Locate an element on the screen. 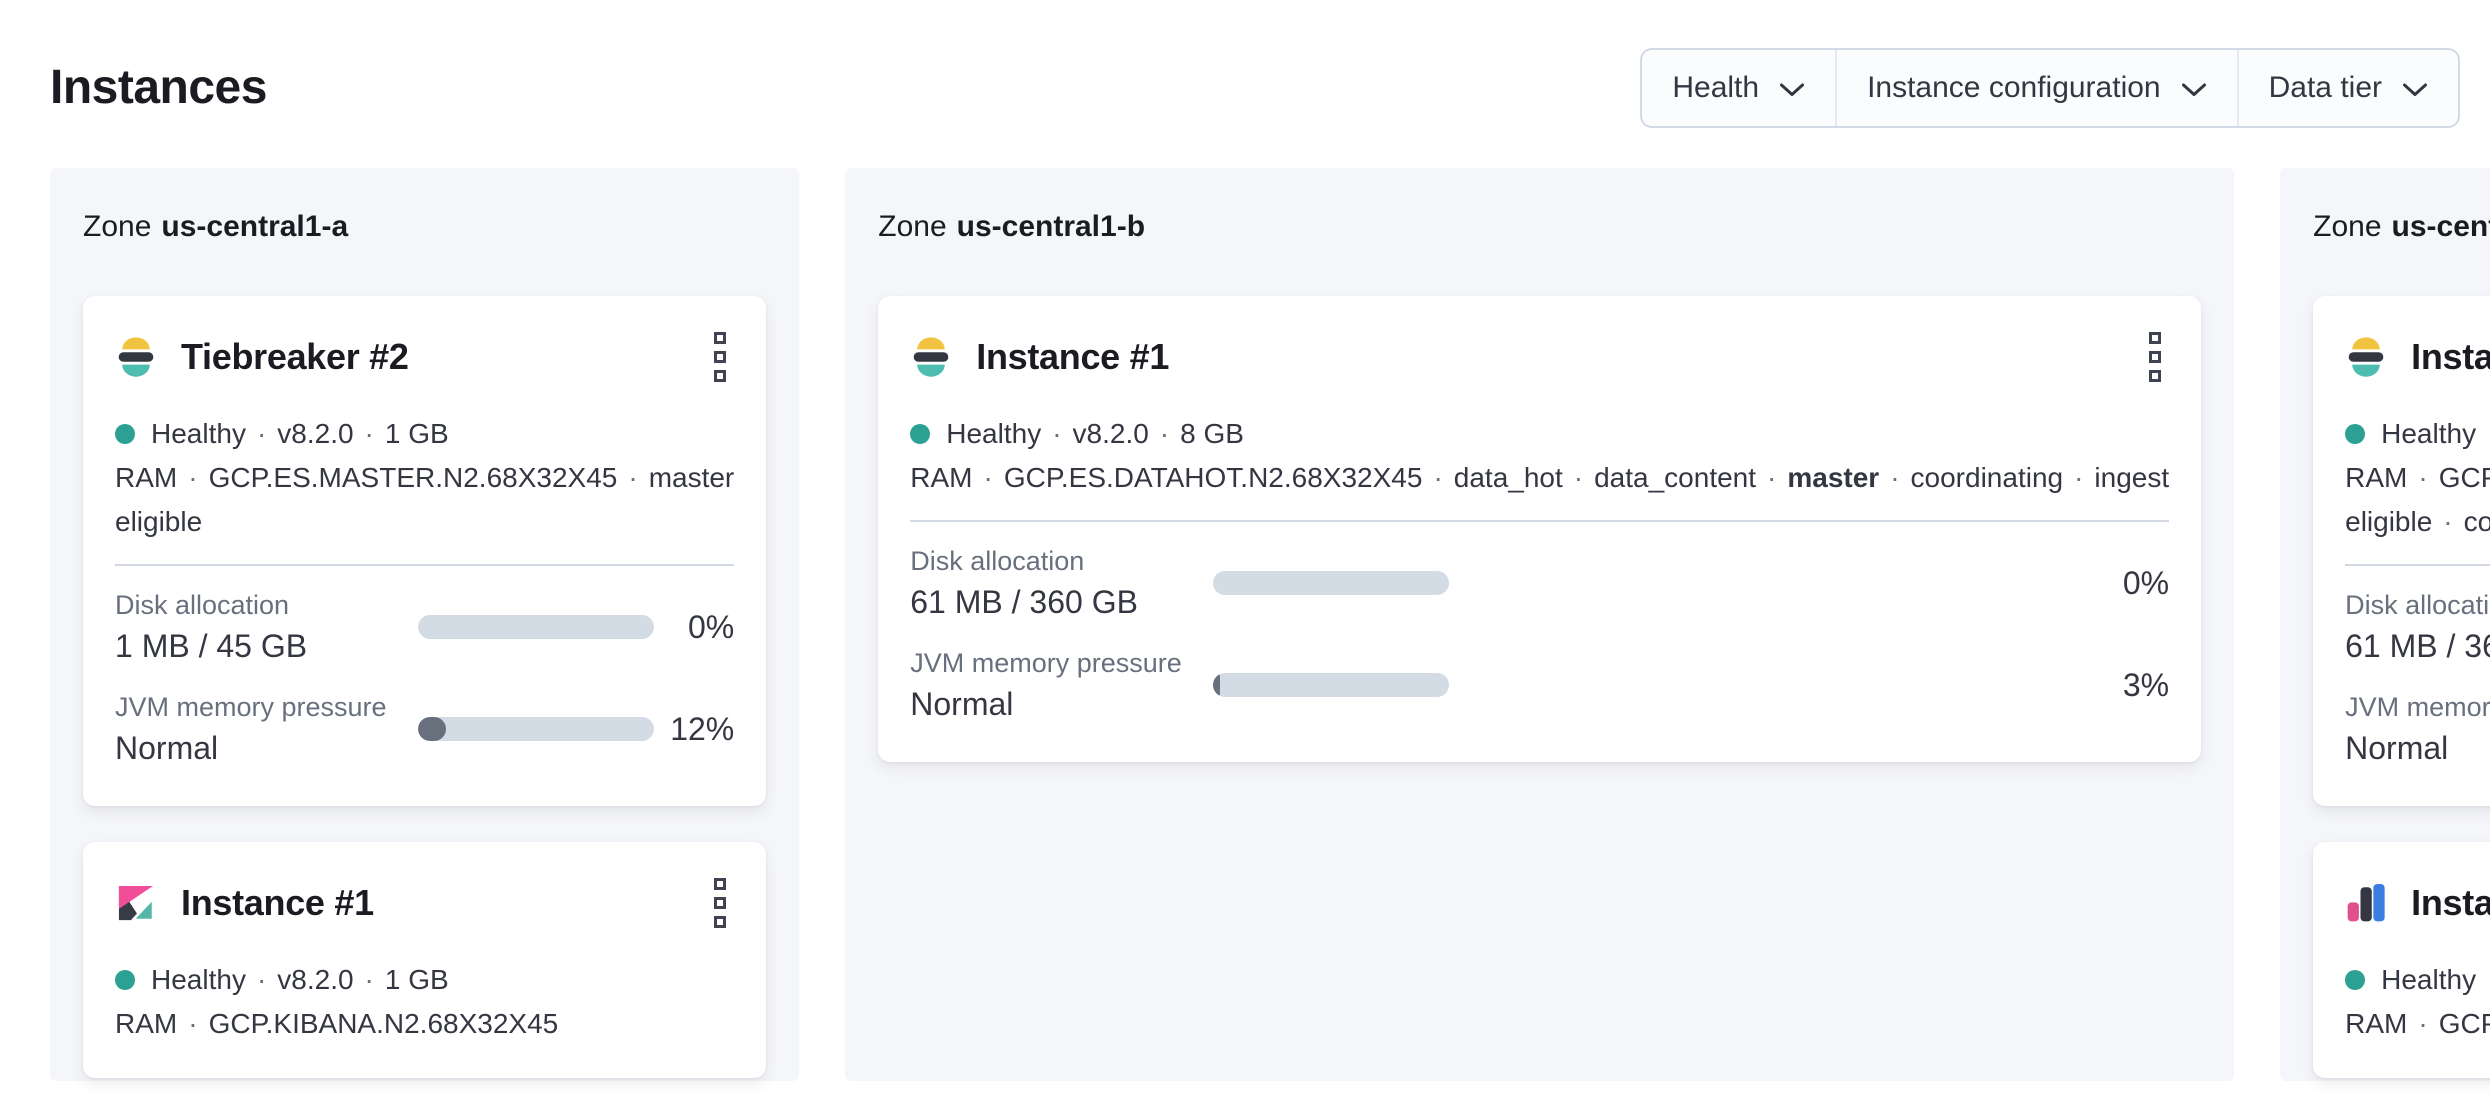 Image resolution: width=2490 pixels, height=1102 pixels. integrations-server-logo-icon is located at coordinates (2366, 902).